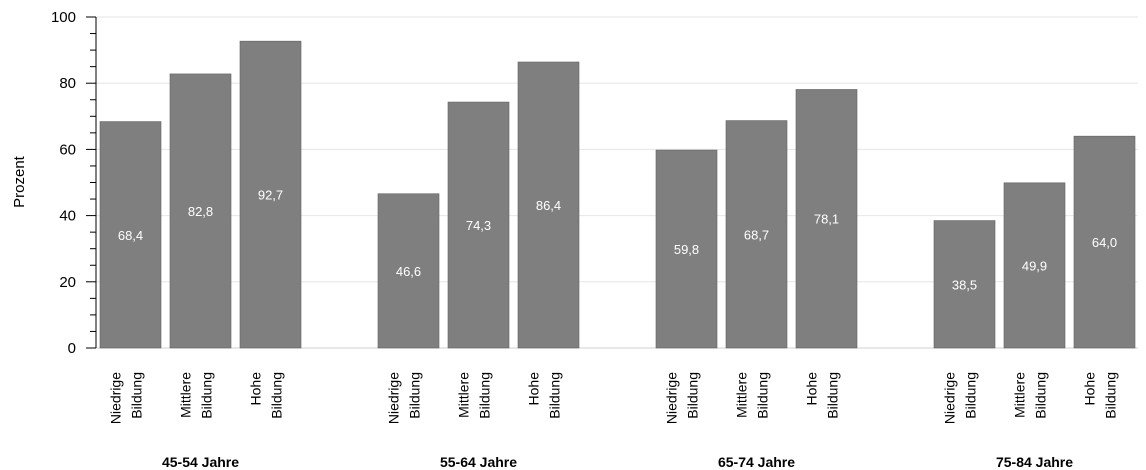 The width and height of the screenshot is (1146, 470). I want to click on bar-value-label: 68,7, so click(756, 234).